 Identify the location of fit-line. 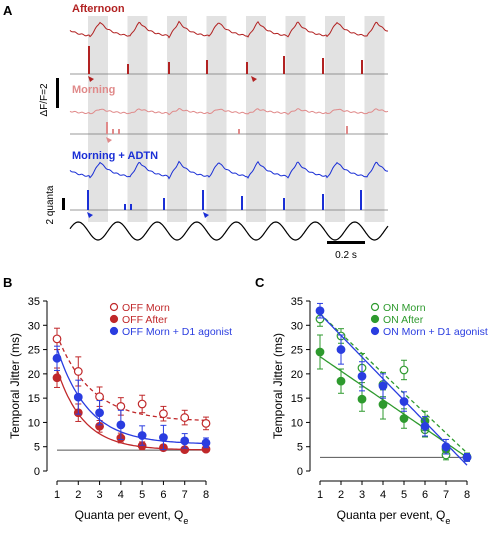
(393, 383).